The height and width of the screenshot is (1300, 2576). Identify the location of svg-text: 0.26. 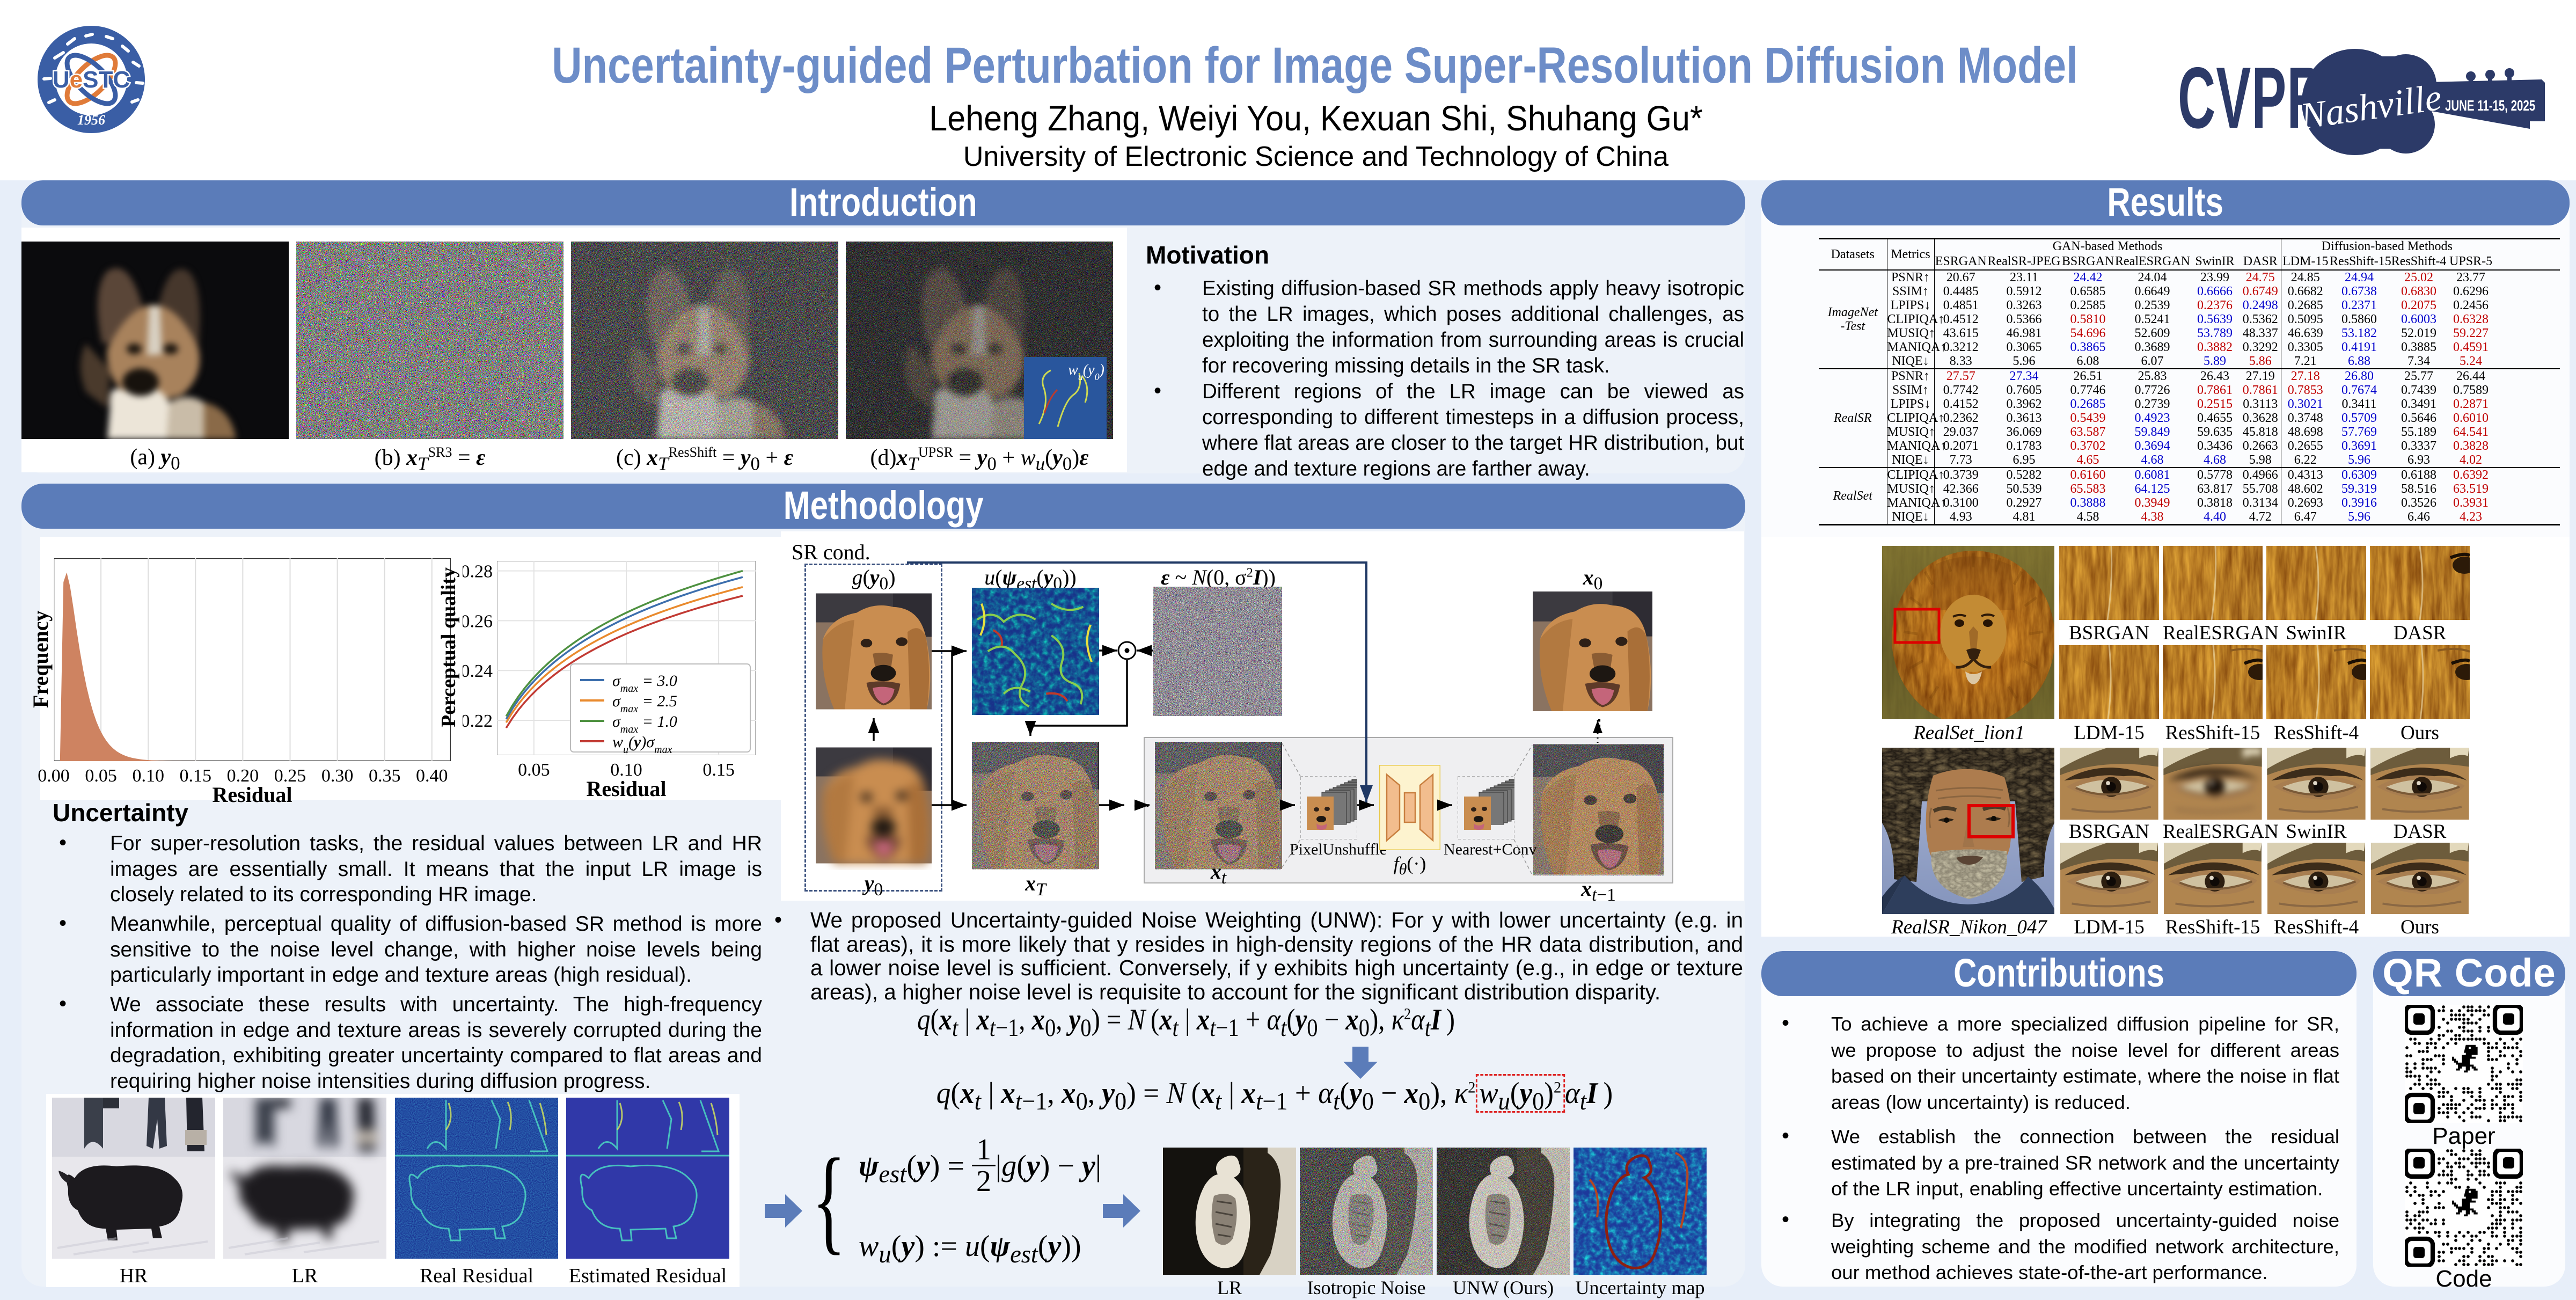
(478, 621).